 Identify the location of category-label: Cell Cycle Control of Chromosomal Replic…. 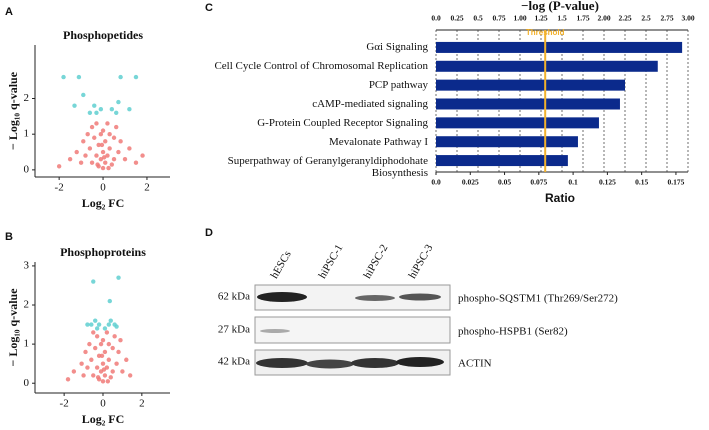
(321, 66).